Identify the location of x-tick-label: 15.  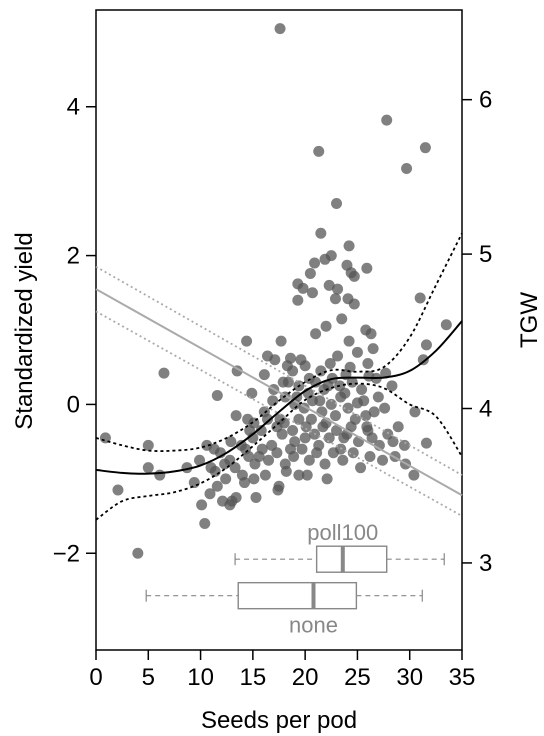
(253, 677).